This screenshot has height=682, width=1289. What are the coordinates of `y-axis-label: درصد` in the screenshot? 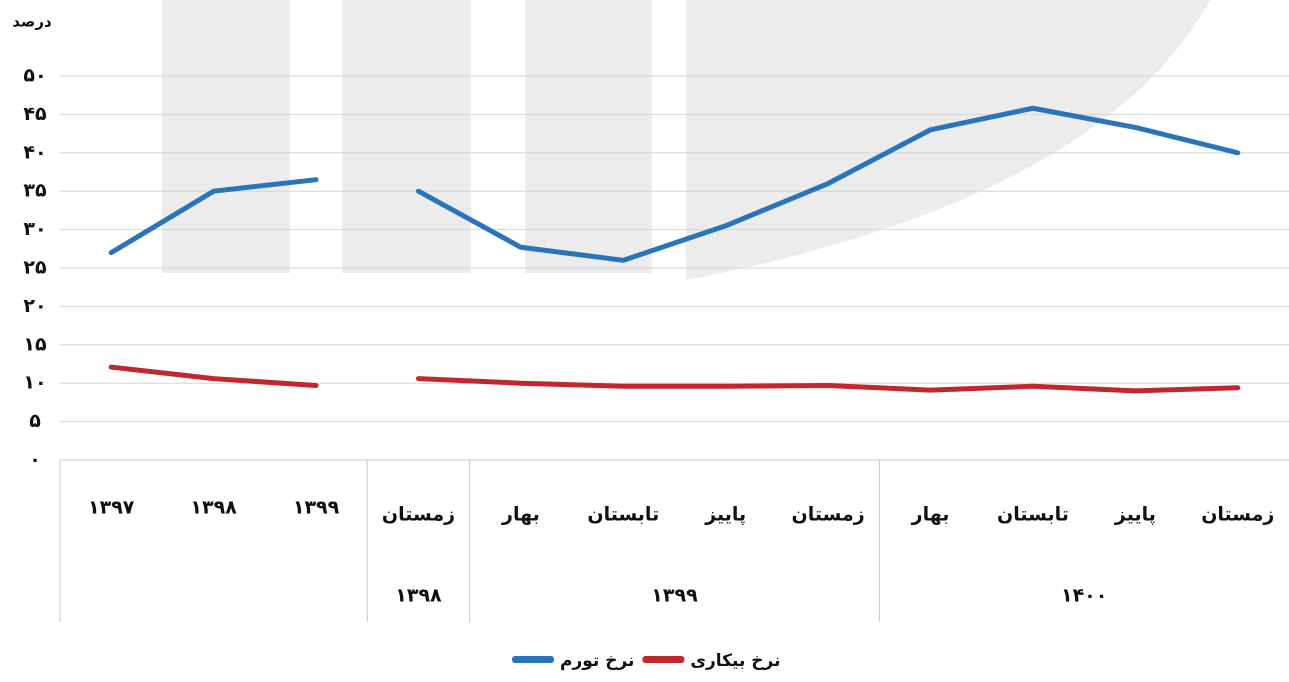 It's located at (32, 22).